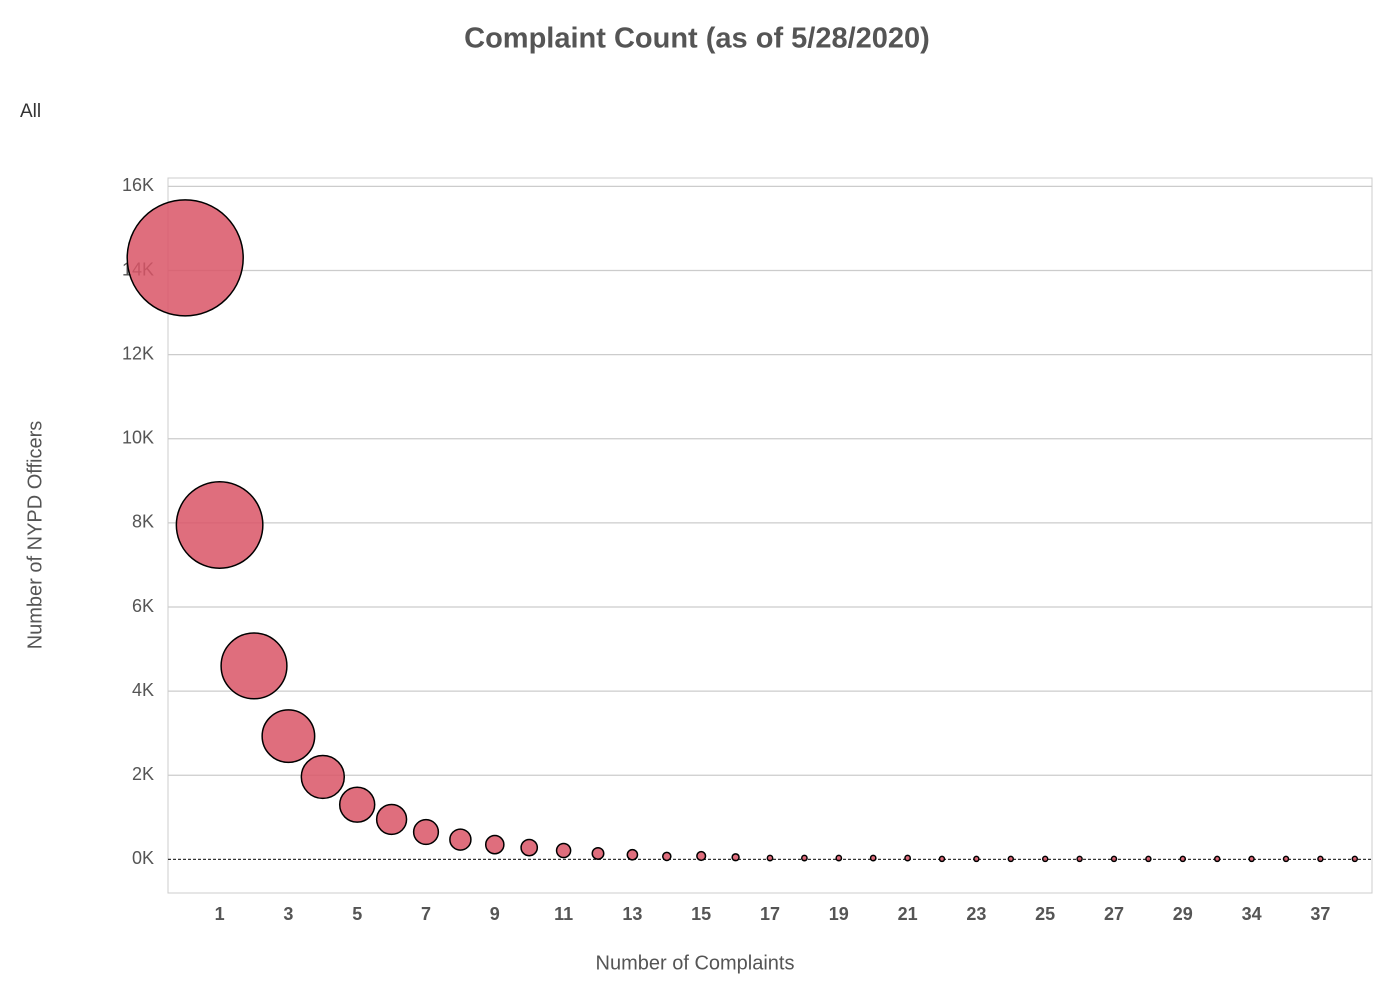  Describe the element at coordinates (138, 438) in the screenshot. I see `y-tick-label: 10K` at that location.